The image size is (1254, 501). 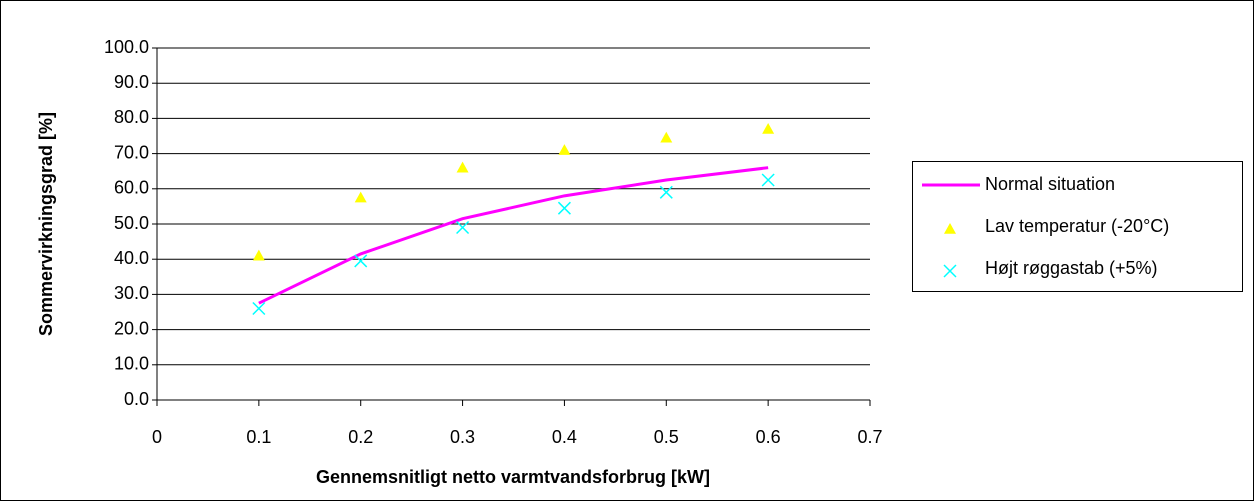 What do you see at coordinates (131, 188) in the screenshot?
I see `y-tick-label: 60.0` at bounding box center [131, 188].